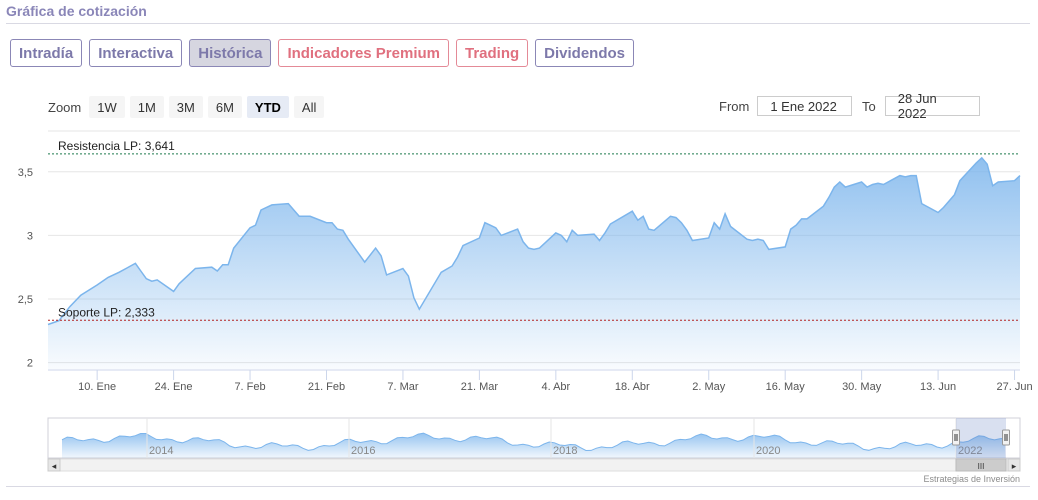 This screenshot has width=1038, height=500. Describe the element at coordinates (161, 451) in the screenshot. I see `navigator-year-label: 2014` at that location.